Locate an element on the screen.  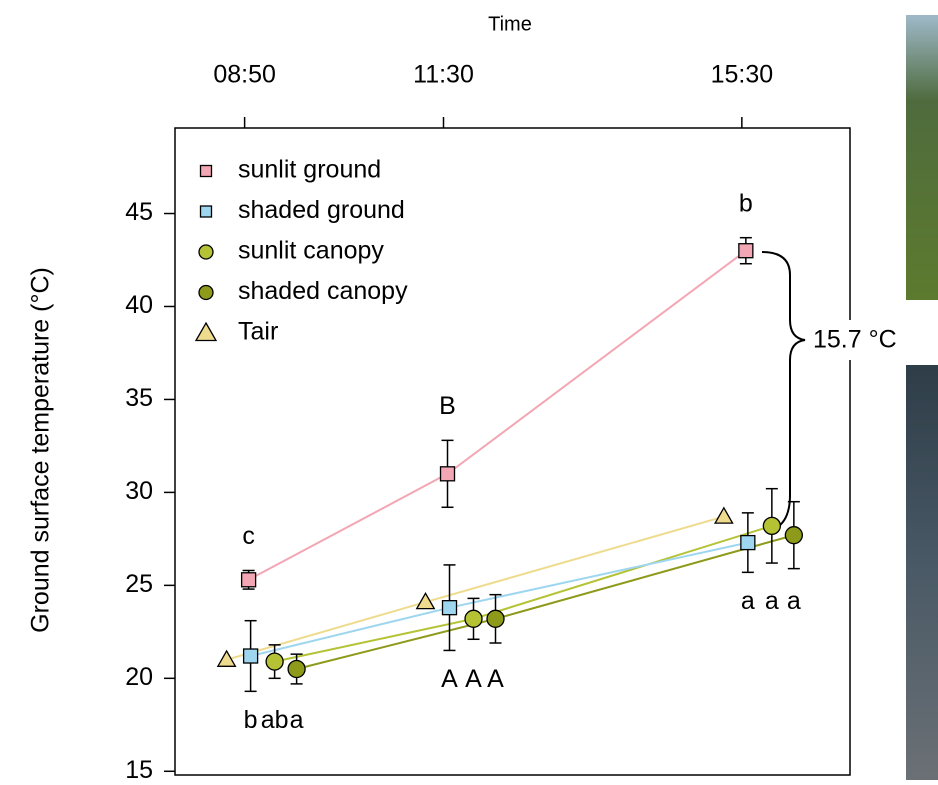
y-tick-label: 30 is located at coordinates (139, 491).